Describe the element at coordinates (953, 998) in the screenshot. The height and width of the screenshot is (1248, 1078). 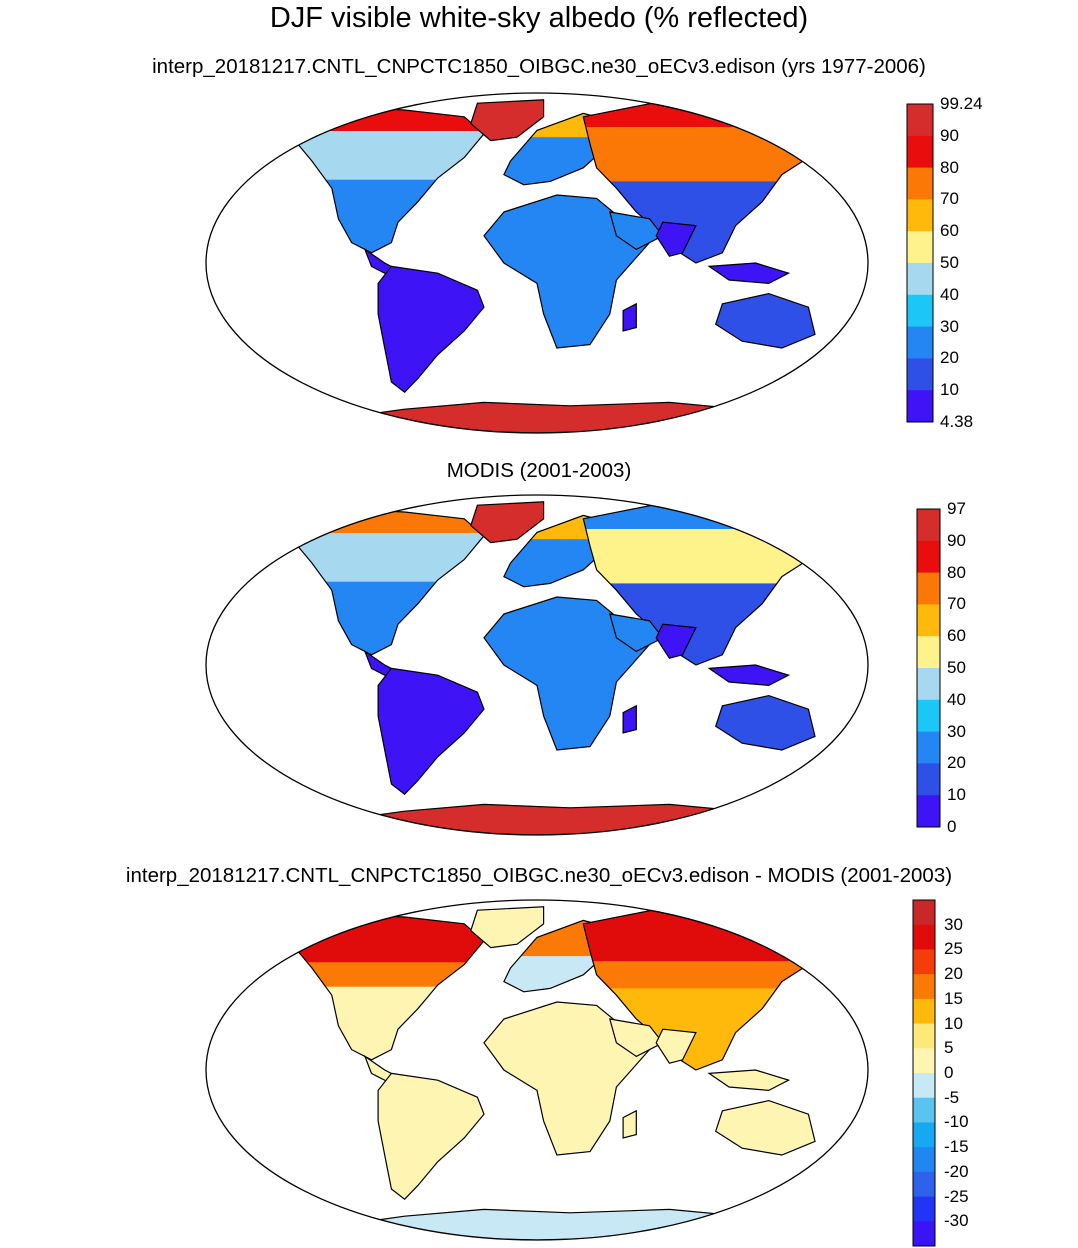
I see `colorbar-label: 15` at that location.